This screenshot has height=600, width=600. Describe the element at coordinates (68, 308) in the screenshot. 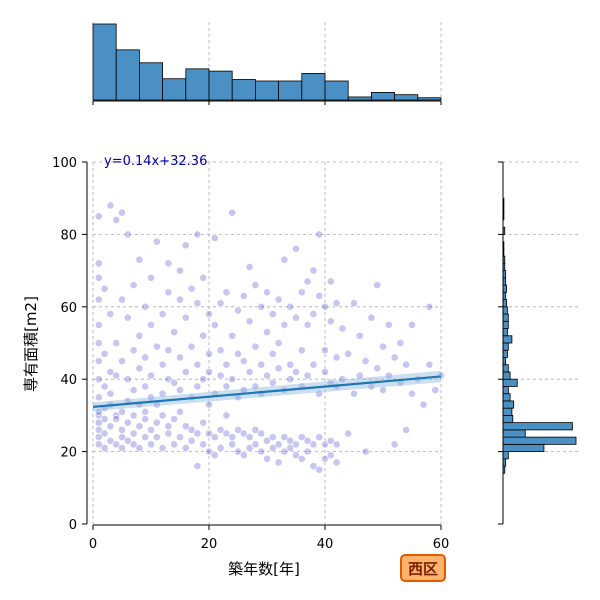

I see `y-tick-label: 60` at that location.